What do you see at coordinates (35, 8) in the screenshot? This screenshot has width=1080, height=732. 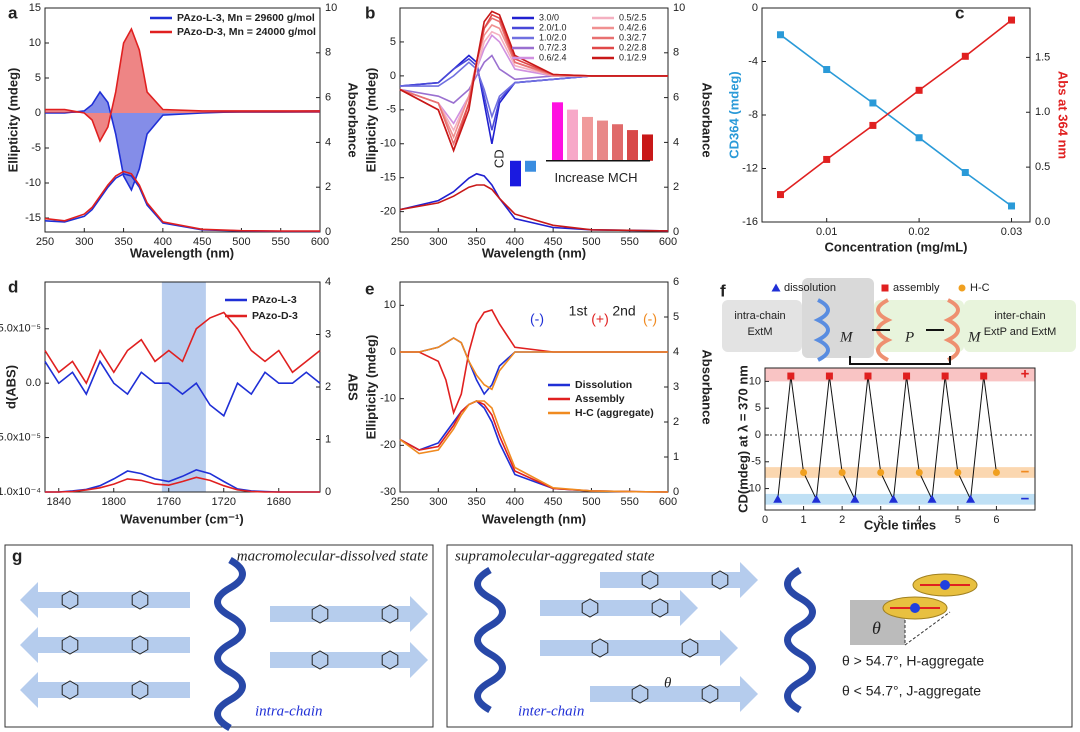 I see `y-tick-label: 15` at bounding box center [35, 8].